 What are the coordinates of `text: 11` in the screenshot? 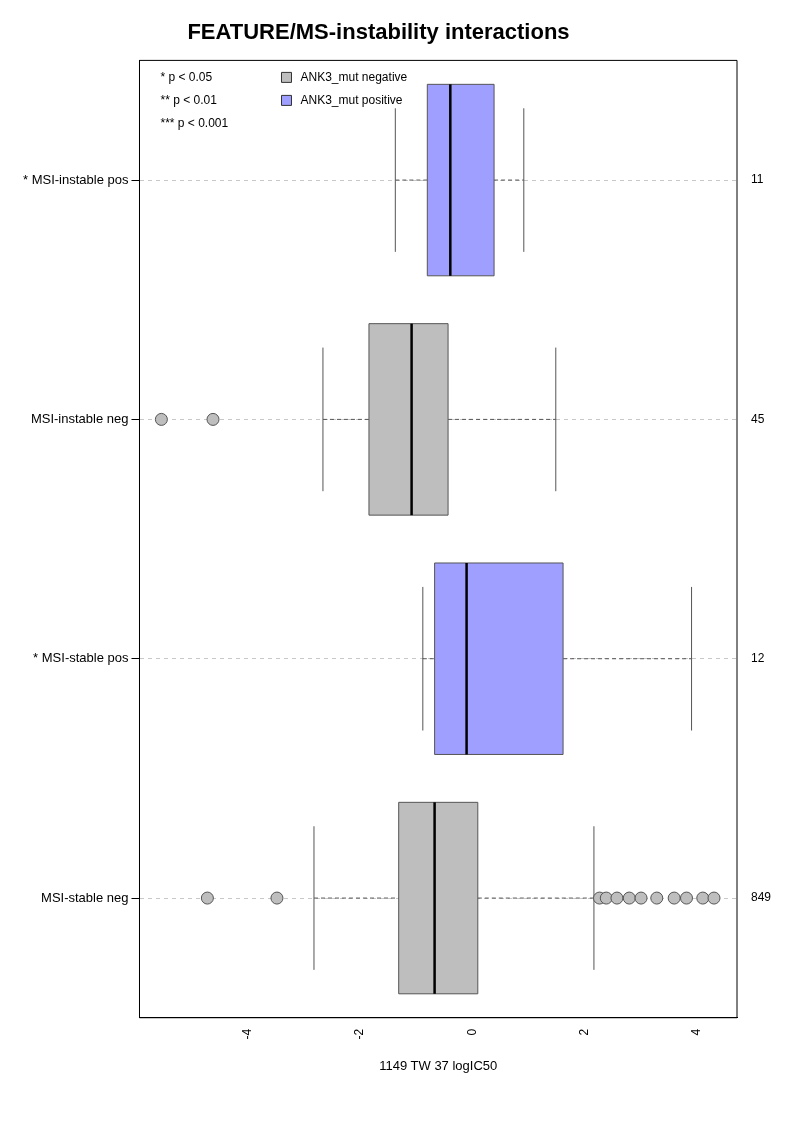 It's located at (757, 179).